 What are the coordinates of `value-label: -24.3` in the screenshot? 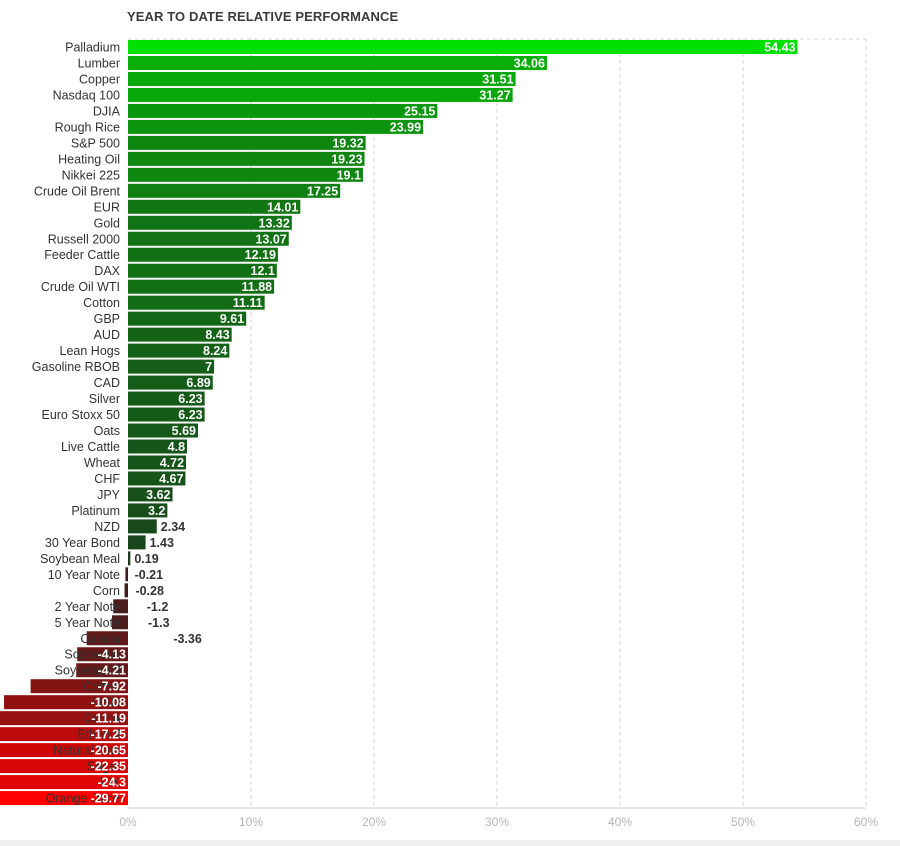 It's located at (112, 783).